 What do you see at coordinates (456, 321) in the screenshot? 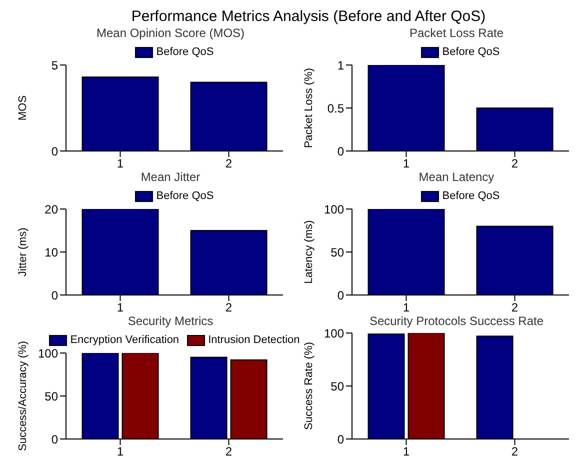
I see `chart-title: Security Protocols Success Rate` at bounding box center [456, 321].